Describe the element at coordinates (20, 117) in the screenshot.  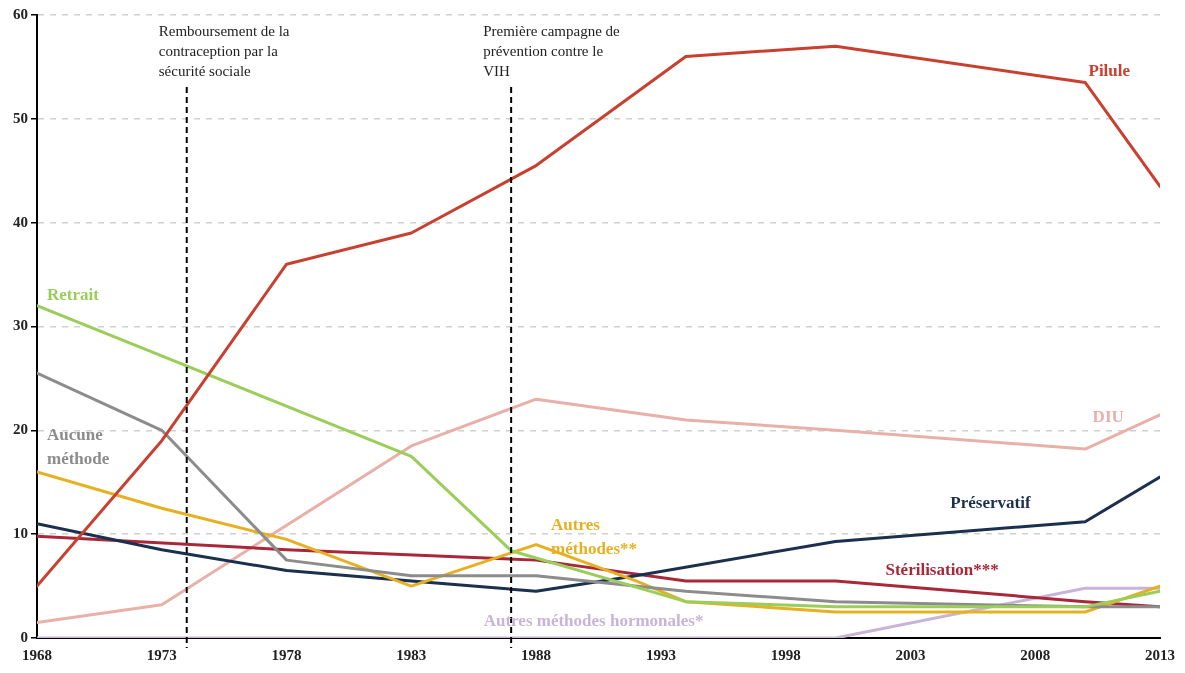
I see `y-tick-label: 50` at that location.